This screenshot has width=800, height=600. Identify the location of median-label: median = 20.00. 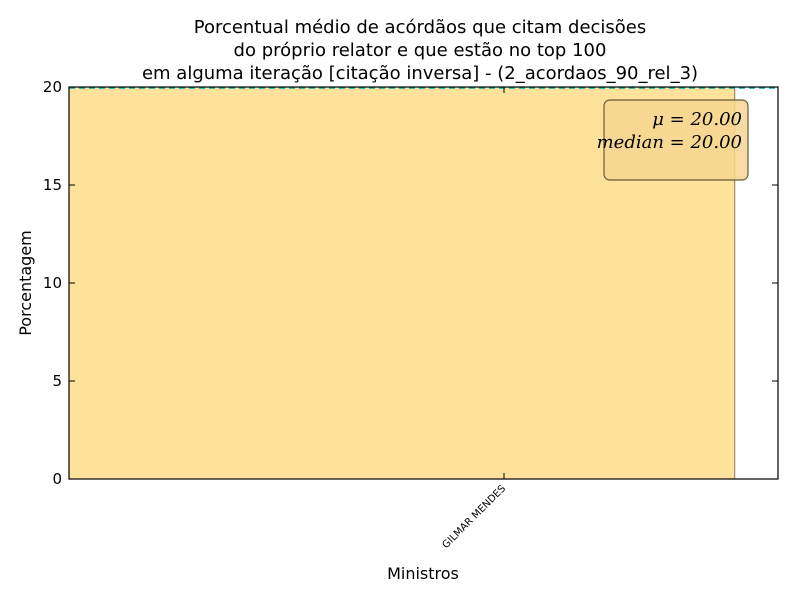
(669, 142).